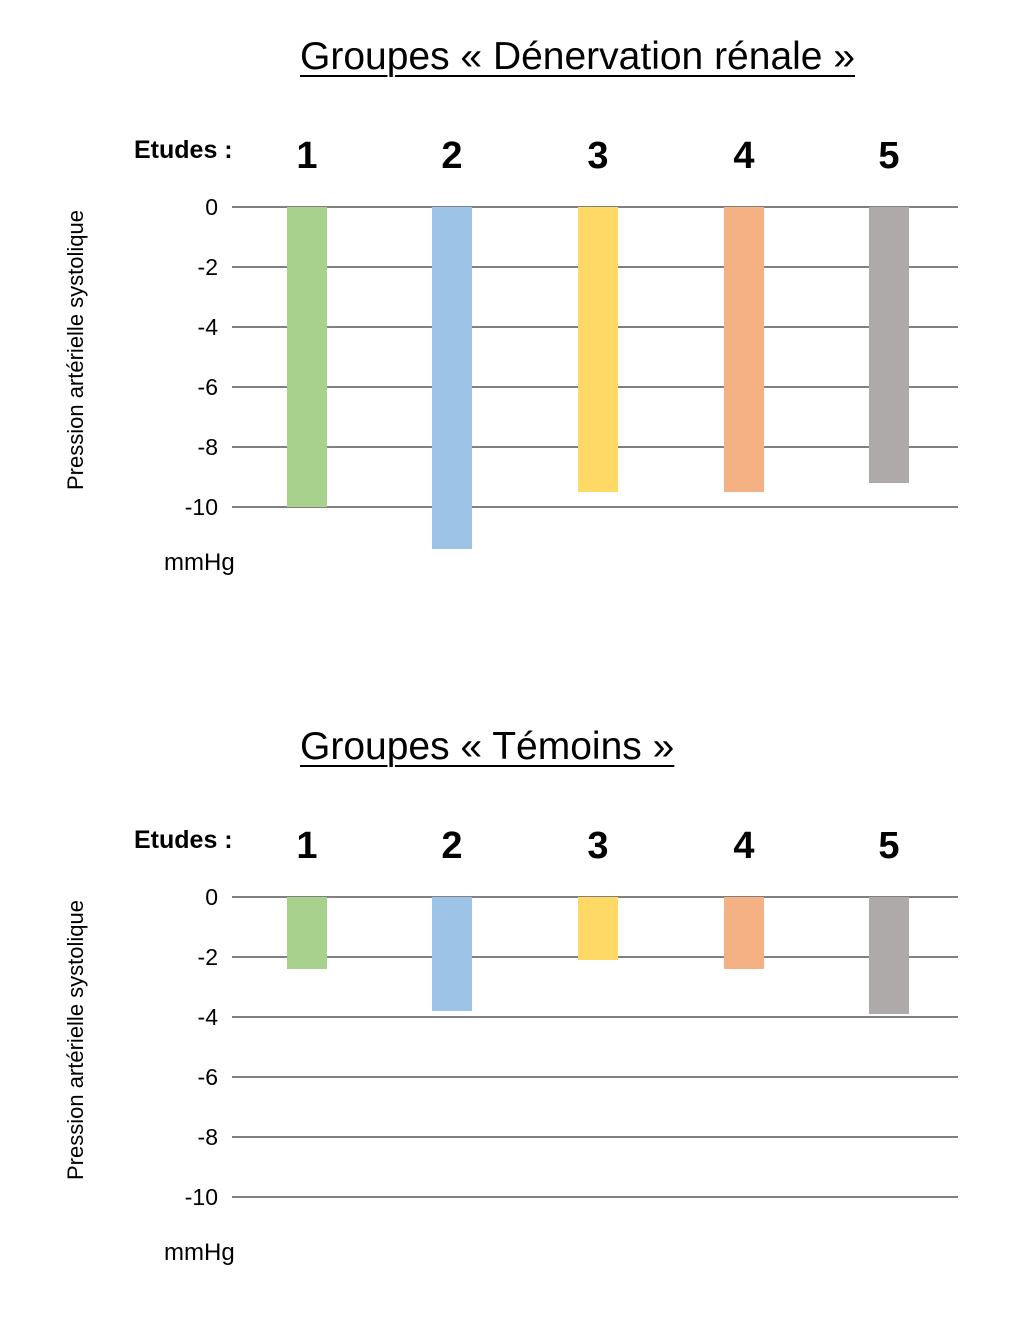 The image size is (1011, 1327). What do you see at coordinates (578, 56) in the screenshot?
I see `chart-title: Groupes « Dénervation rénale »` at bounding box center [578, 56].